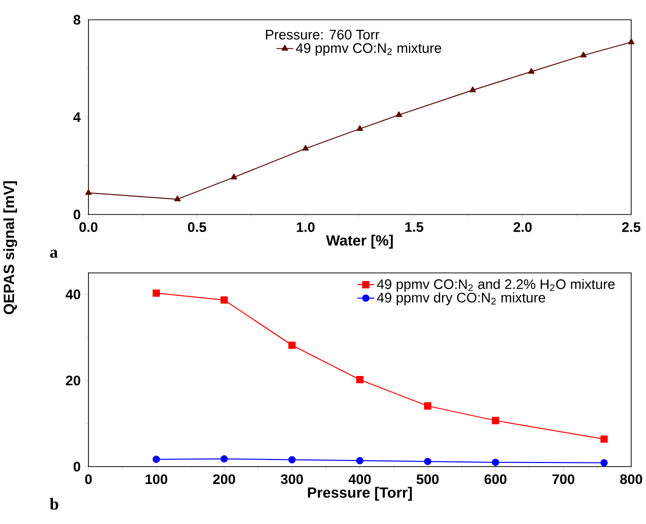  I want to click on text: b, so click(54, 504).